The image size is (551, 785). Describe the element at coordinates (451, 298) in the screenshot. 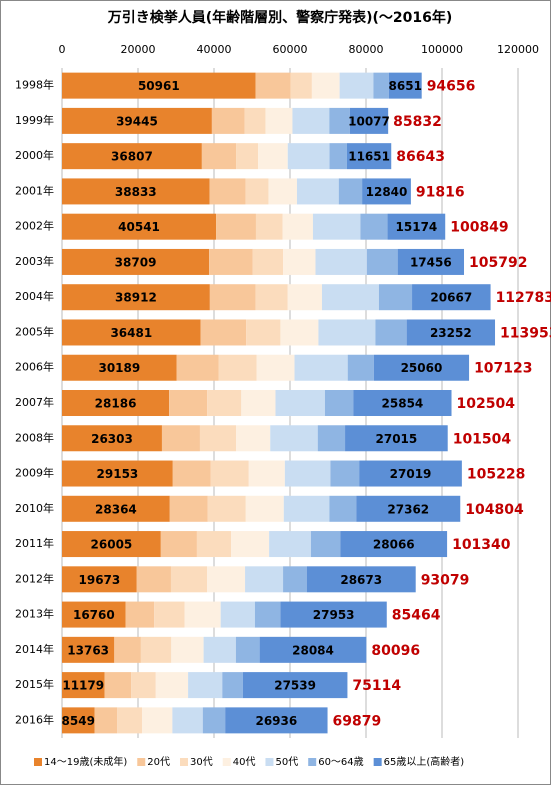

I see `value-label: 20667` at that location.